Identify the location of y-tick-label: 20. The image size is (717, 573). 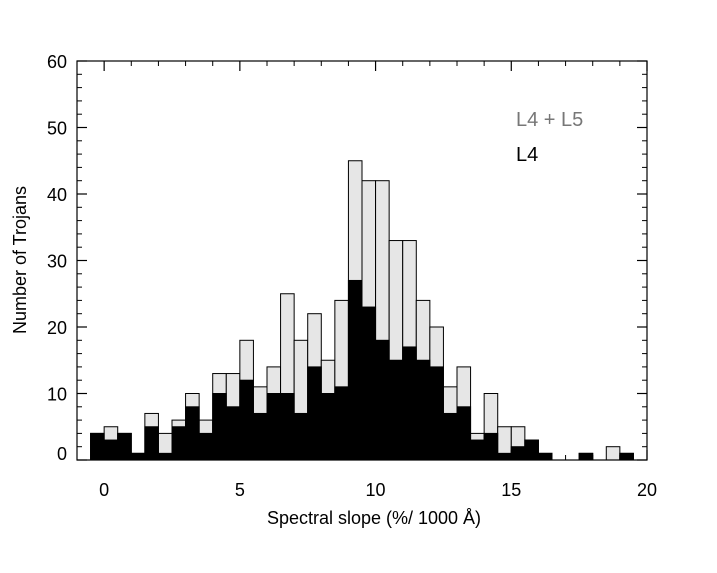
(57, 328).